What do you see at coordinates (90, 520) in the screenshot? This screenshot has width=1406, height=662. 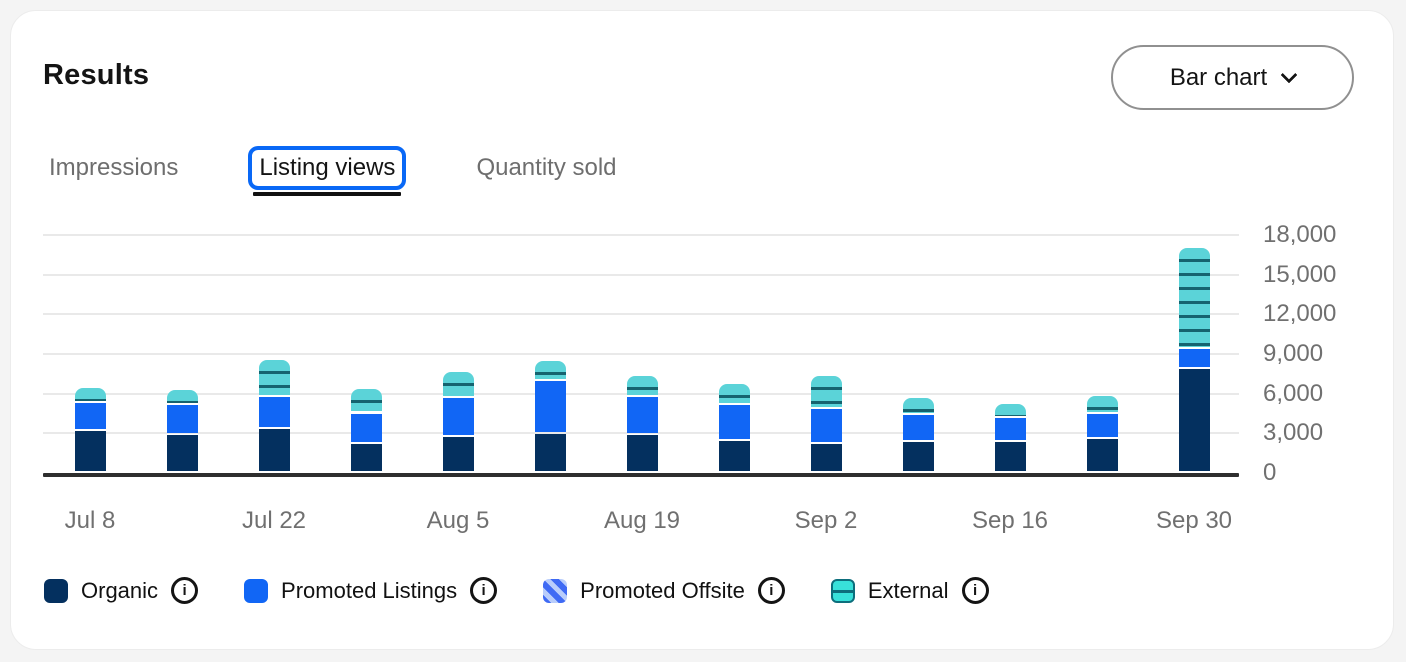 I see `x-axis-label: Jul 8` at bounding box center [90, 520].